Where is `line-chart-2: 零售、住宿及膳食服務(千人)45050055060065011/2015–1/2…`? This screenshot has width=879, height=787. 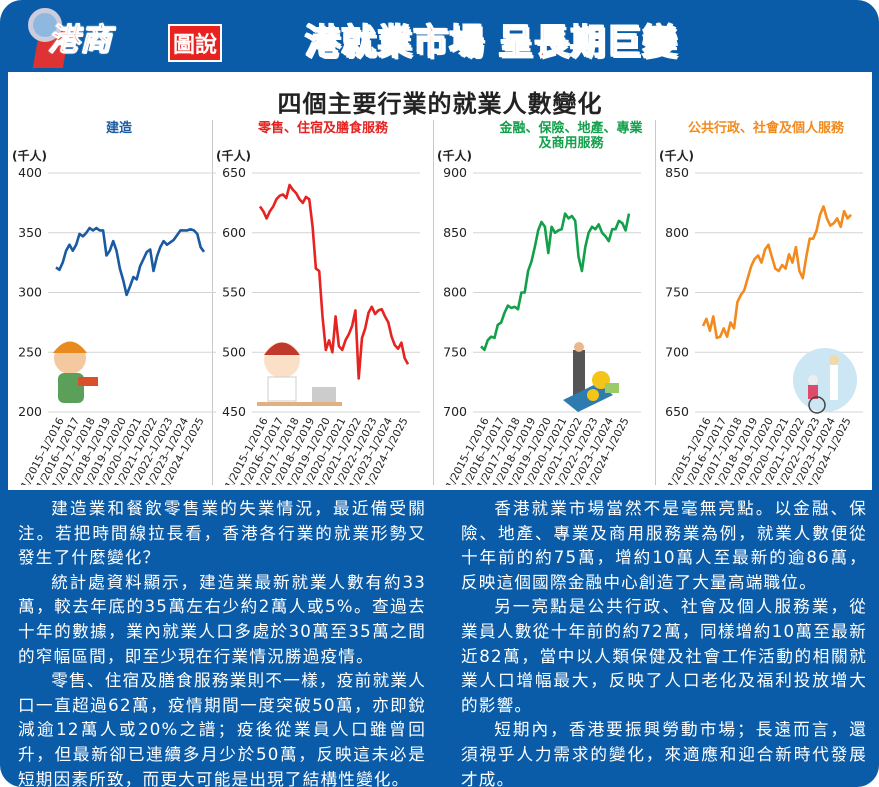 line-chart-2: 零售、住宿及膳食服務(千人)45050055060065011/2015–1/2… is located at coordinates (318, 302).